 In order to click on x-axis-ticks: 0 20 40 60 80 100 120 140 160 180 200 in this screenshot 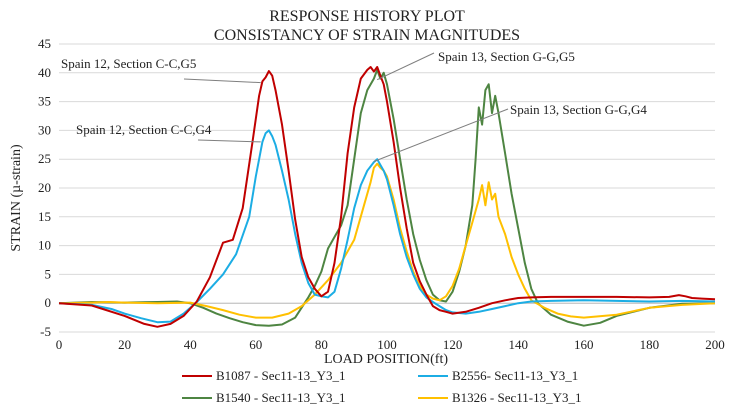, I will do `click(390, 344)`.